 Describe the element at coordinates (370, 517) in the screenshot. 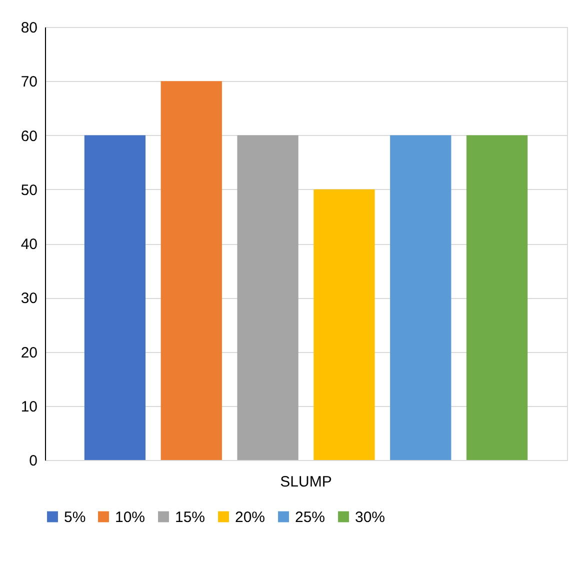

I see `legend-label: 30%` at that location.